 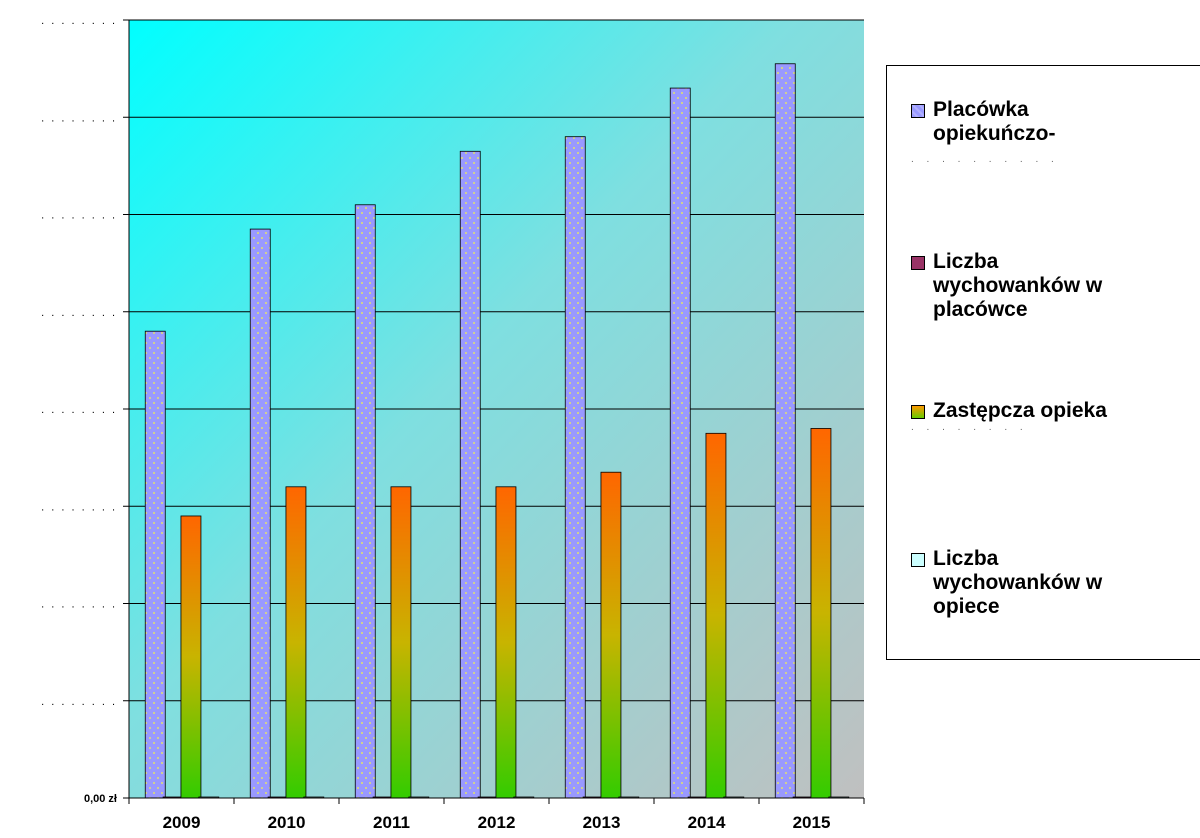 What do you see at coordinates (918, 412) in the screenshot?
I see `legend-swatch-zastepcza` at bounding box center [918, 412].